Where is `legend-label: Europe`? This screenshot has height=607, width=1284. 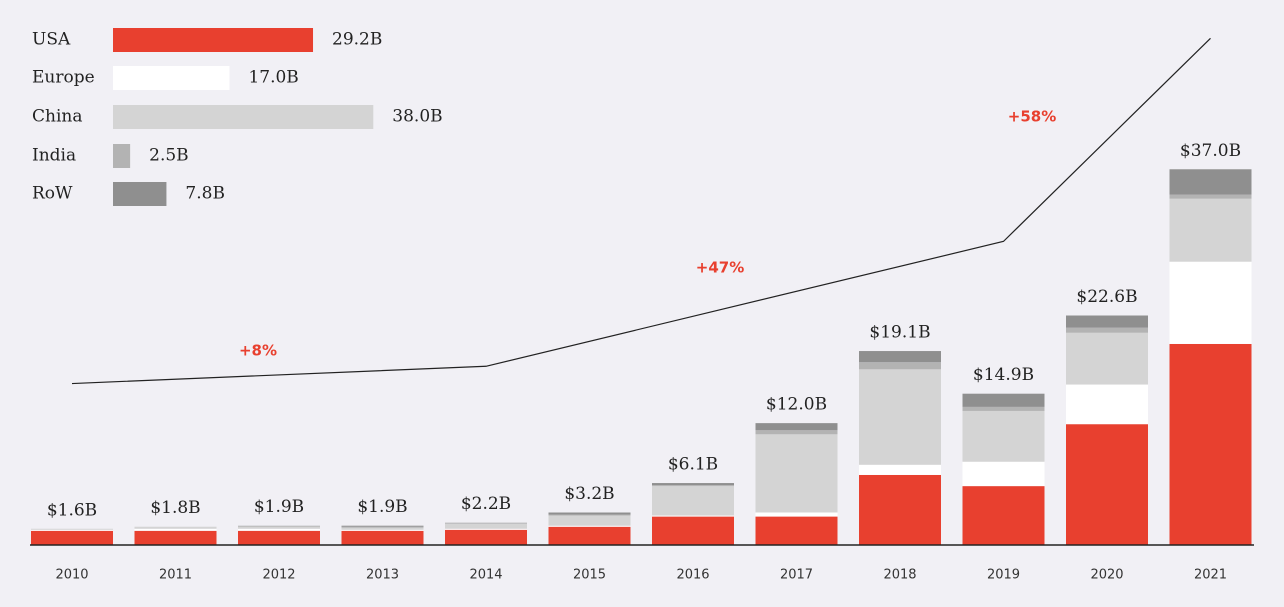 legend-label: Europe is located at coordinates (63, 78).